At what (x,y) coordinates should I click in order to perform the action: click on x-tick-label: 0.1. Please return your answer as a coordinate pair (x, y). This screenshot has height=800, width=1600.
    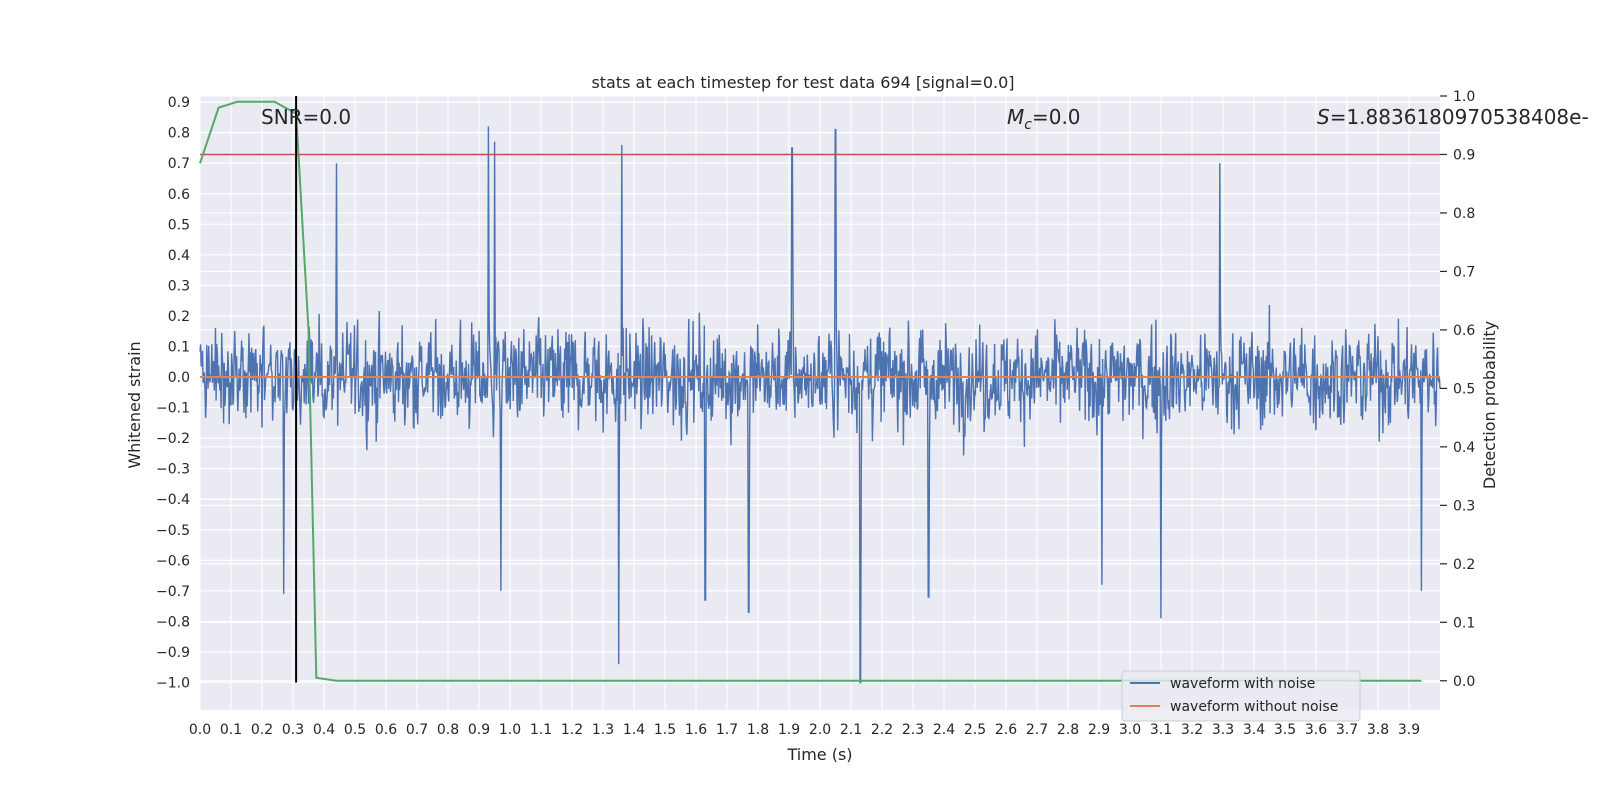
    Looking at the image, I should click on (231, 730).